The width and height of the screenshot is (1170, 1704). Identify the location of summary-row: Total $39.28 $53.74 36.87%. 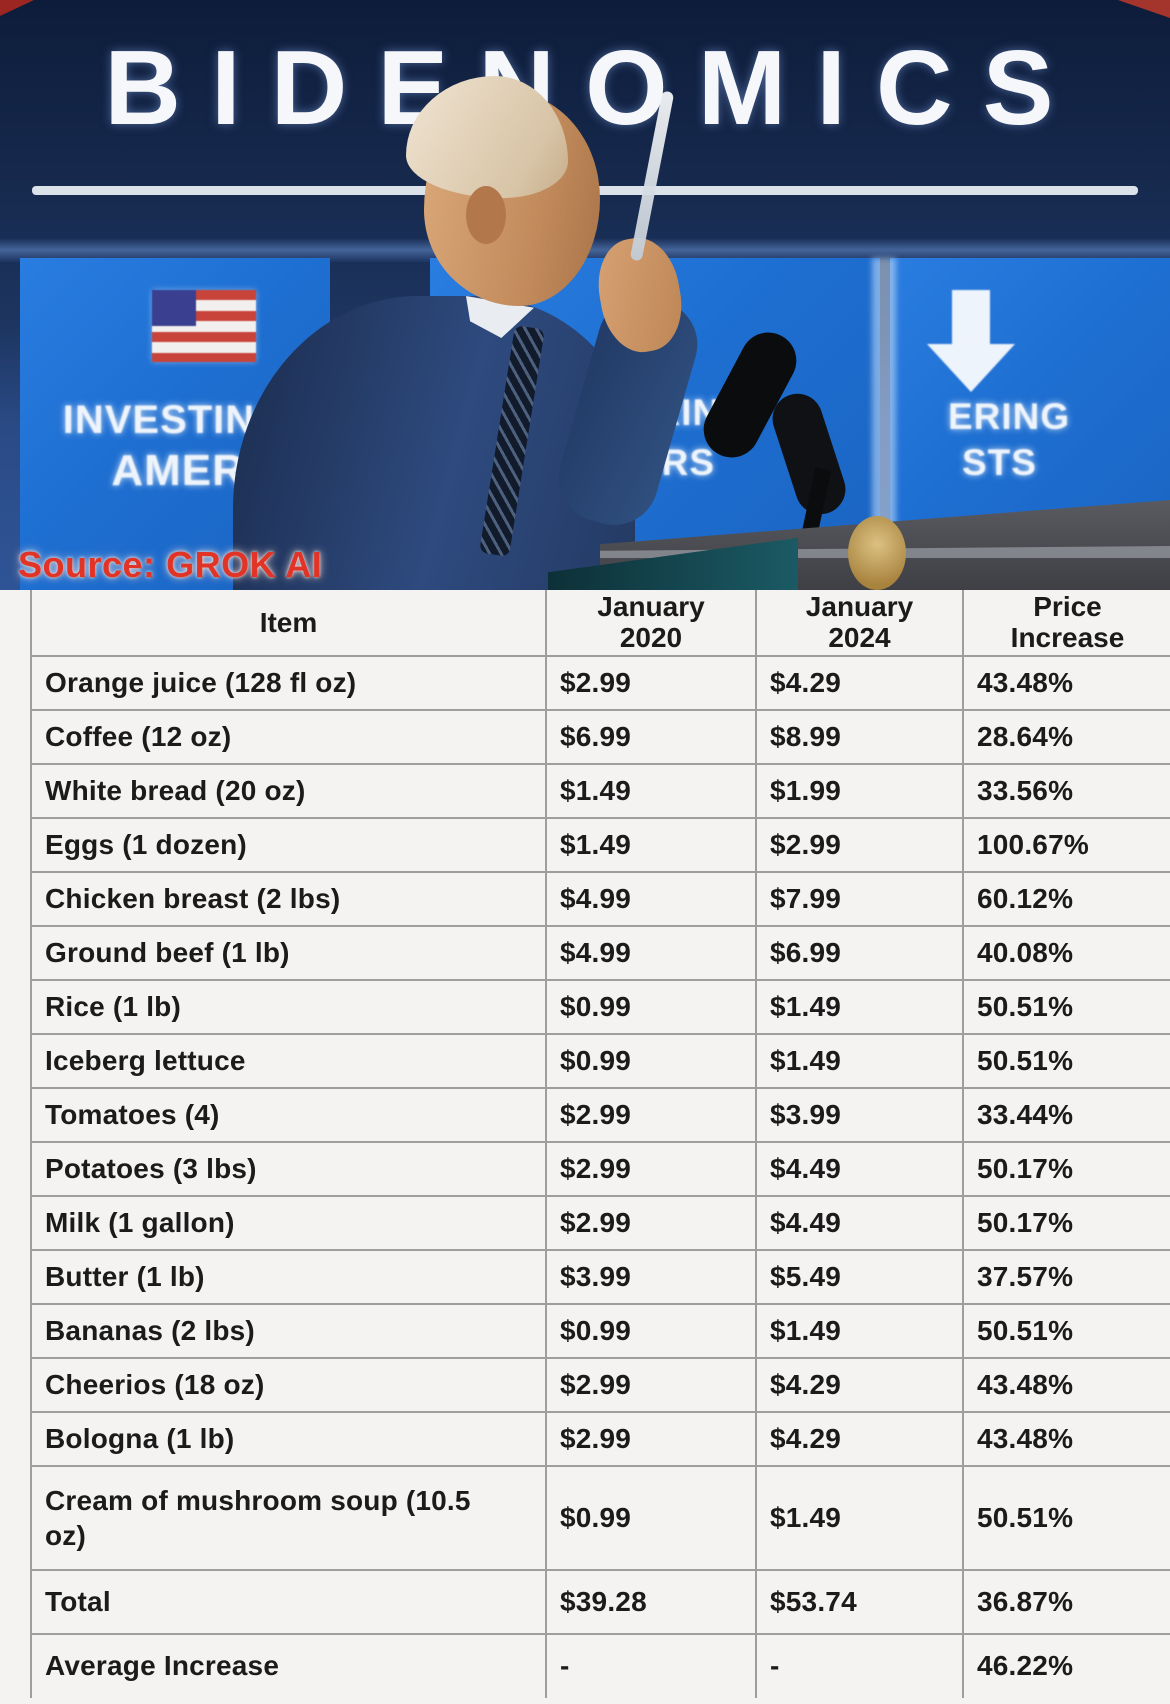
(600, 1601).